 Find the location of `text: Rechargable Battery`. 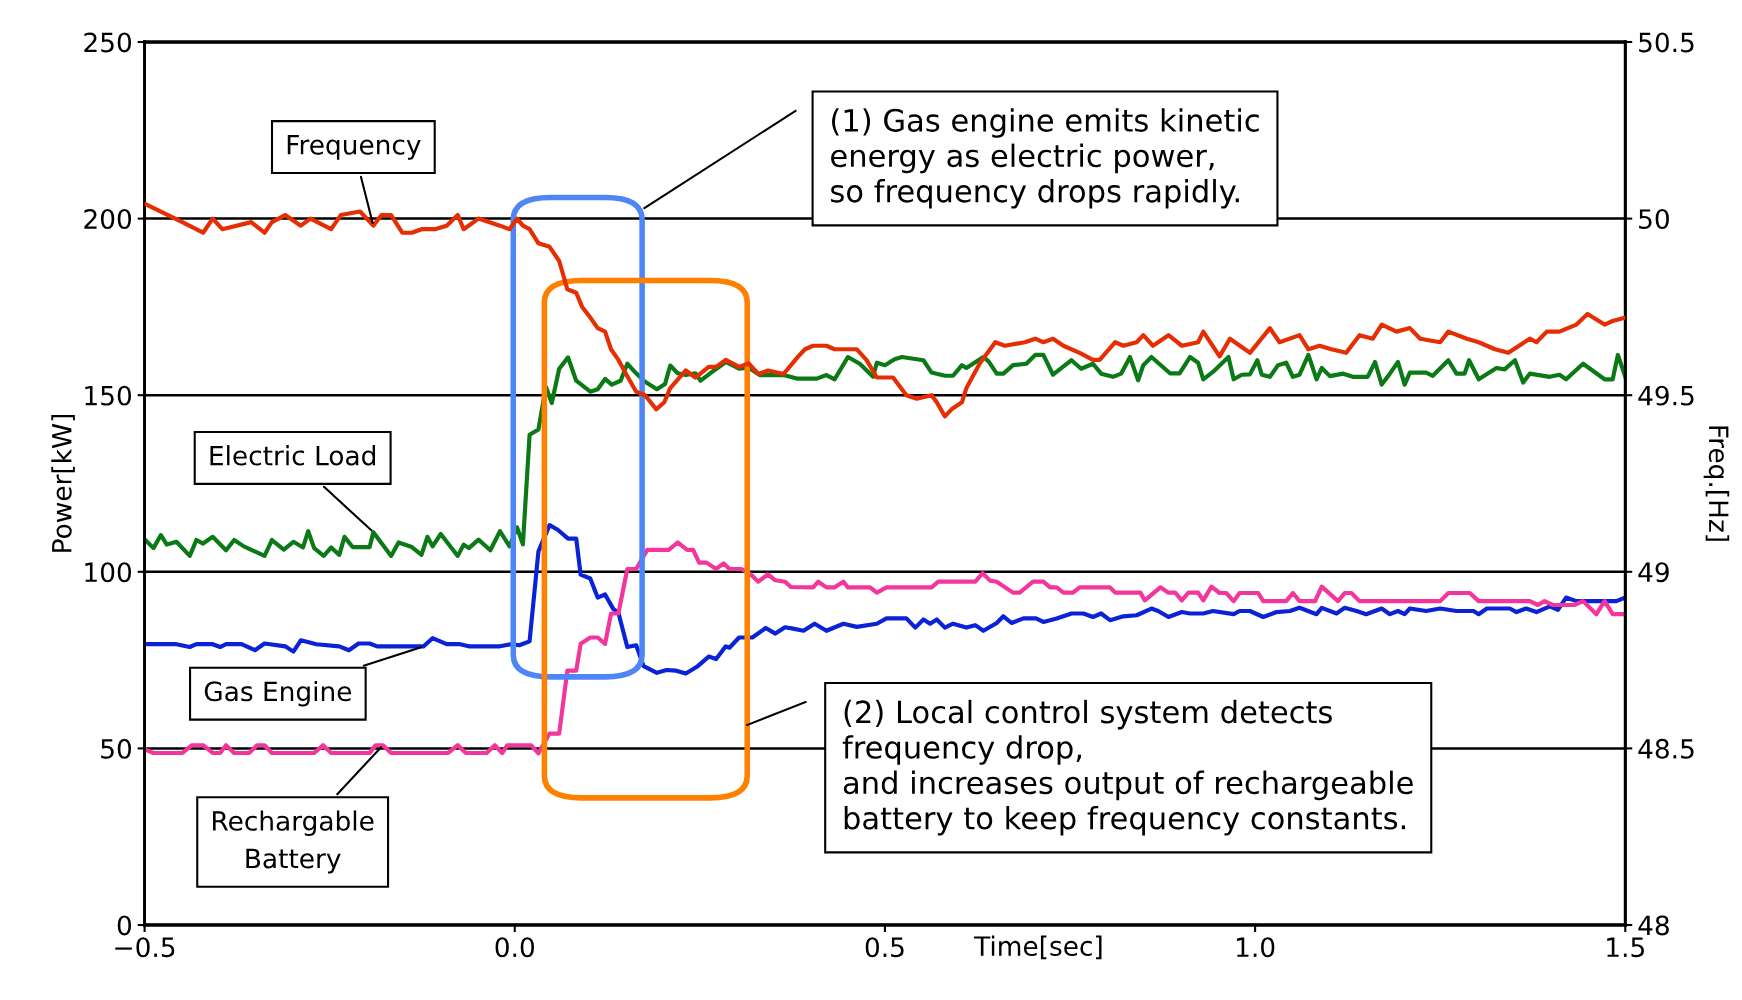

text: Rechargable Battery is located at coordinates (293, 842).